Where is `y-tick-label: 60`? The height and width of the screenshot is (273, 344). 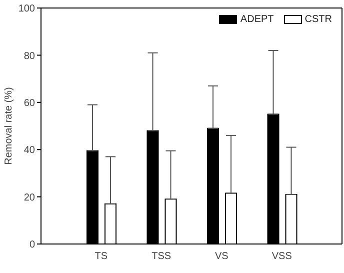
y-tick-label: 60 is located at coordinates (30, 103).